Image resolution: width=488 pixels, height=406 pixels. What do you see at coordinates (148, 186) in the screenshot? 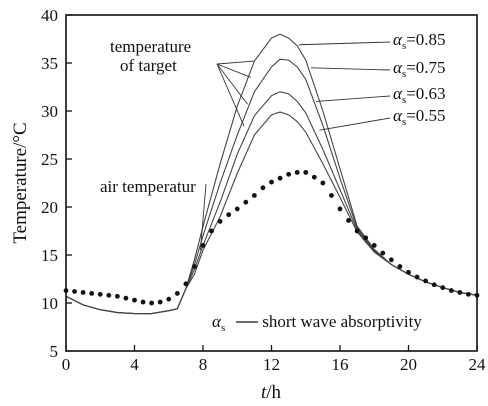
I see `air-temp-label: air temperatur` at bounding box center [148, 186].